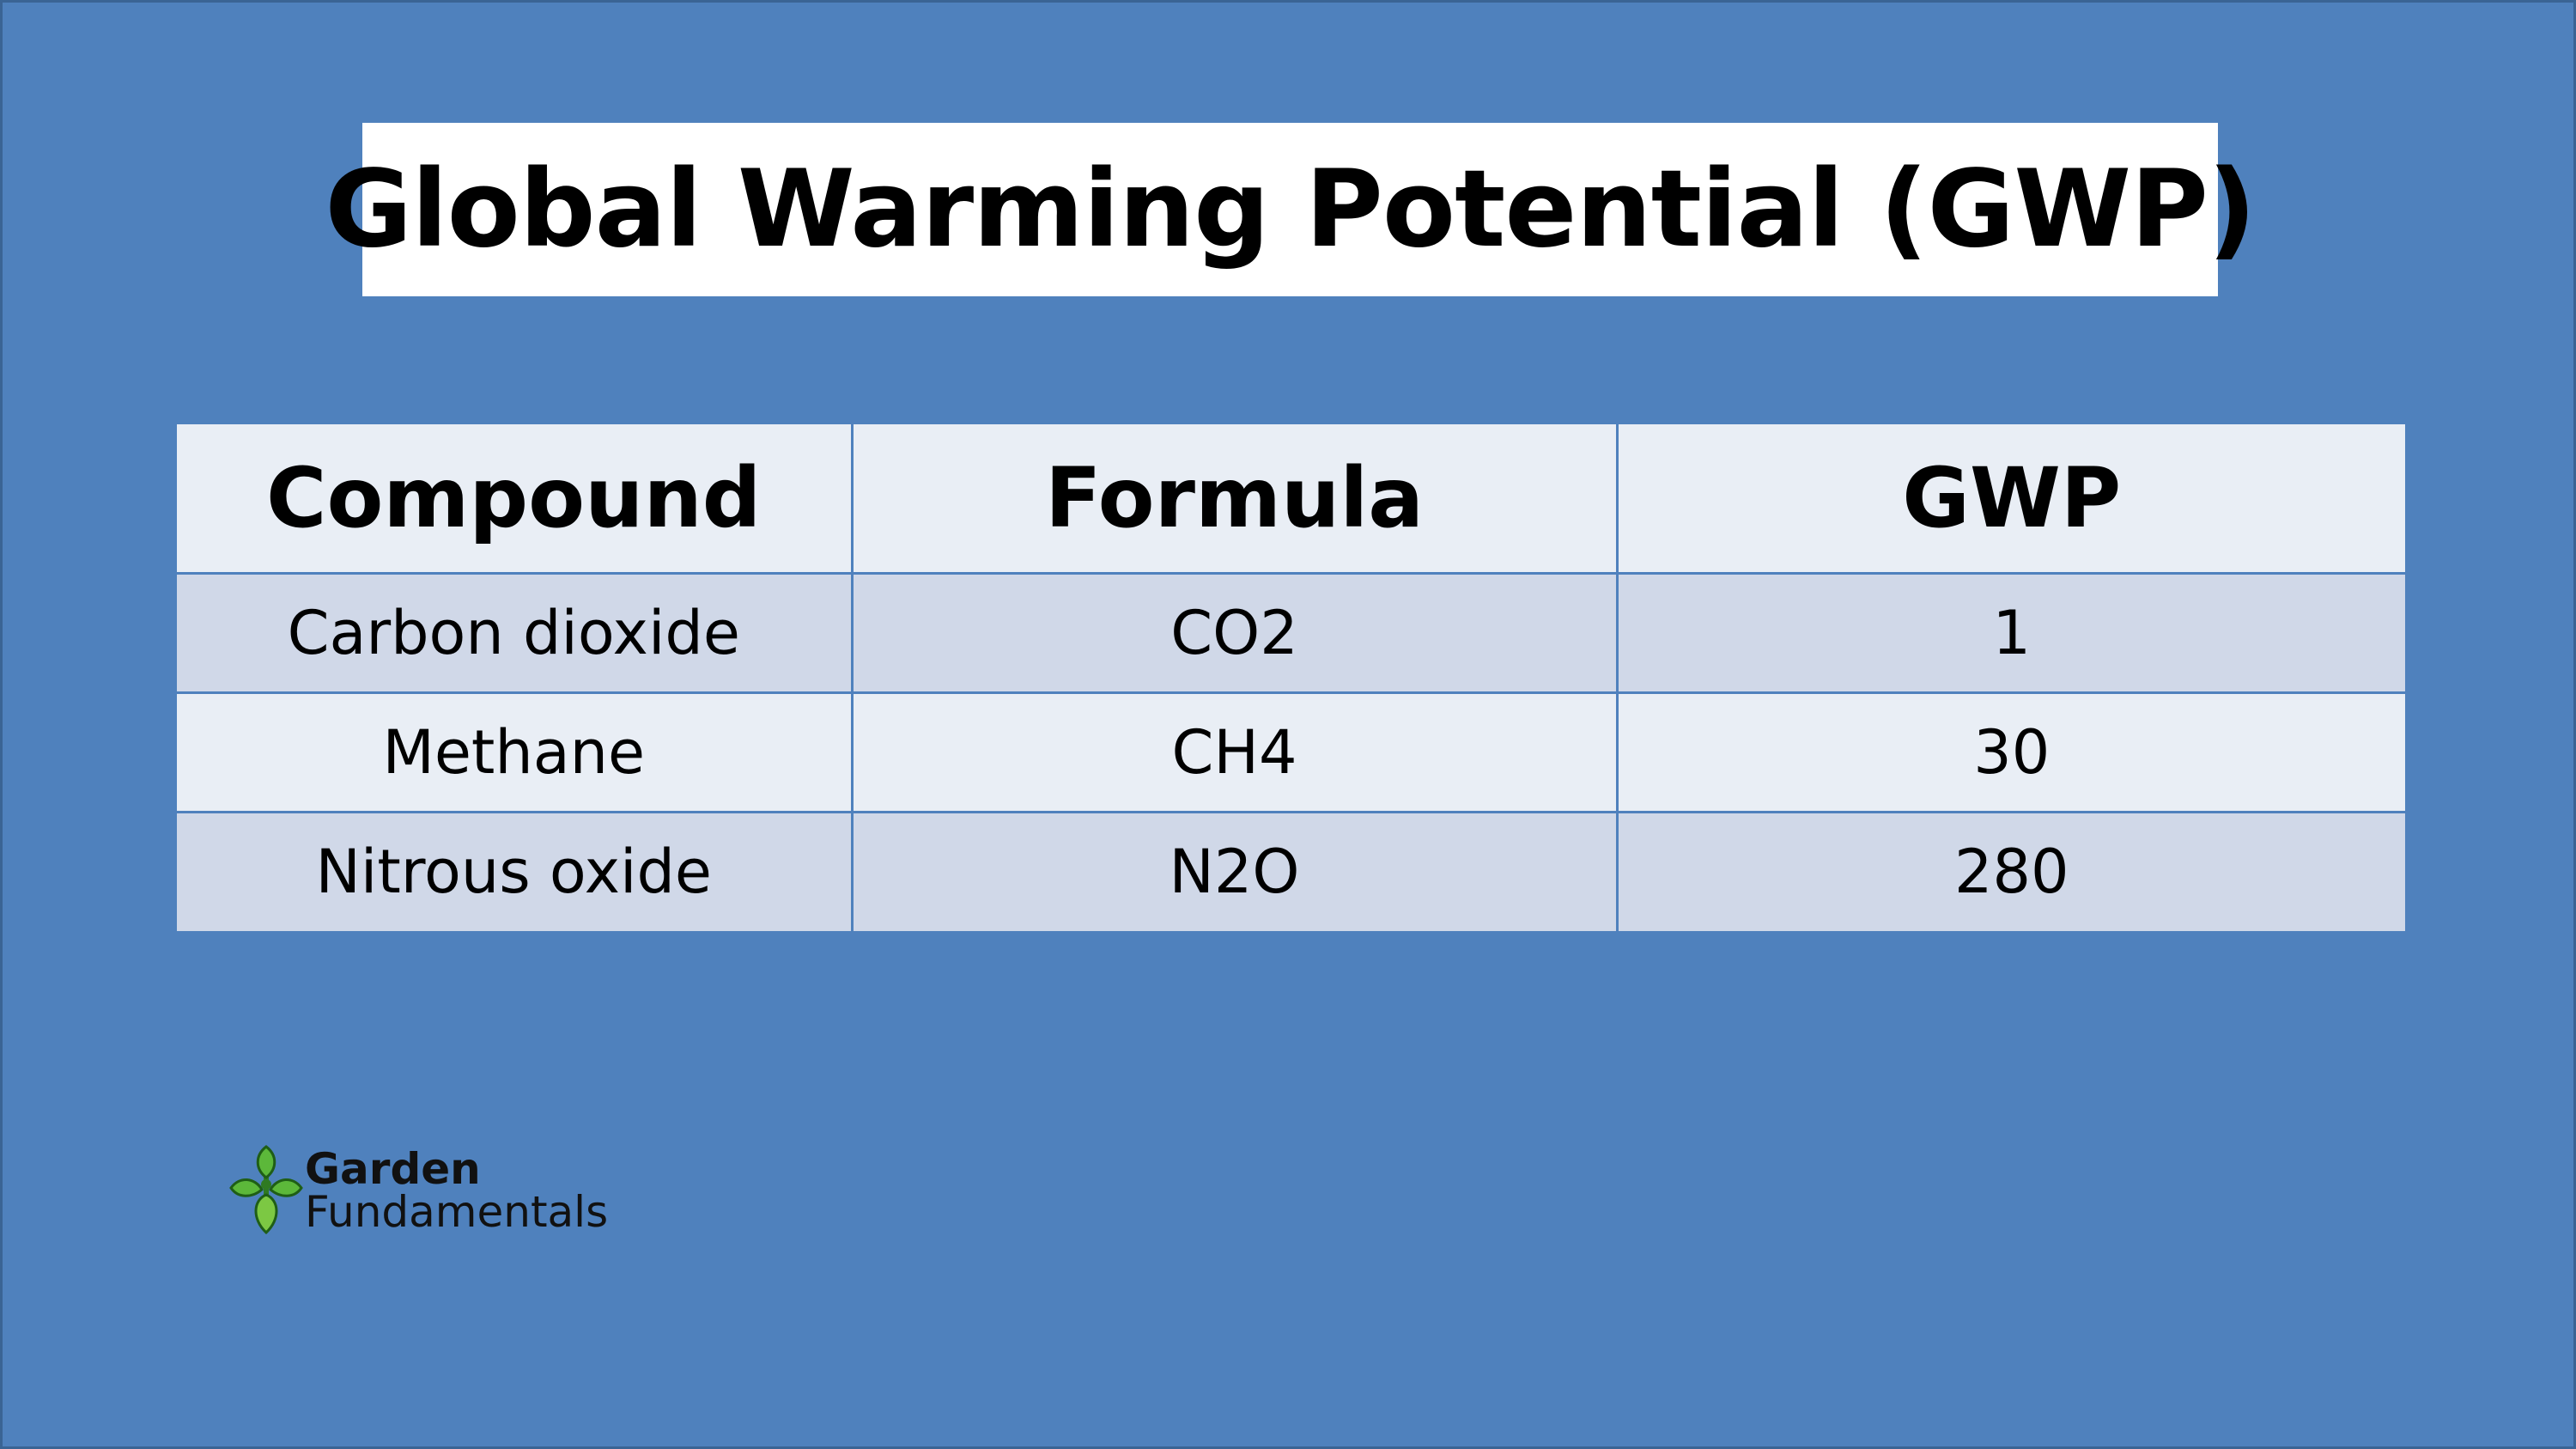 The height and width of the screenshot is (1449, 2576). Describe the element at coordinates (2010, 752) in the screenshot. I see `gwp-cell: 30` at that location.